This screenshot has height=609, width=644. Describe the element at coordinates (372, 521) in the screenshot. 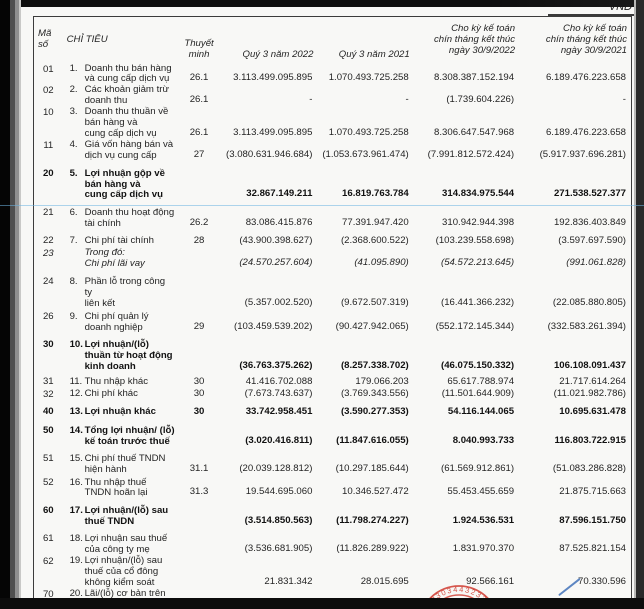

I see `value-q3-2021: (11.798.274.227)` at that location.